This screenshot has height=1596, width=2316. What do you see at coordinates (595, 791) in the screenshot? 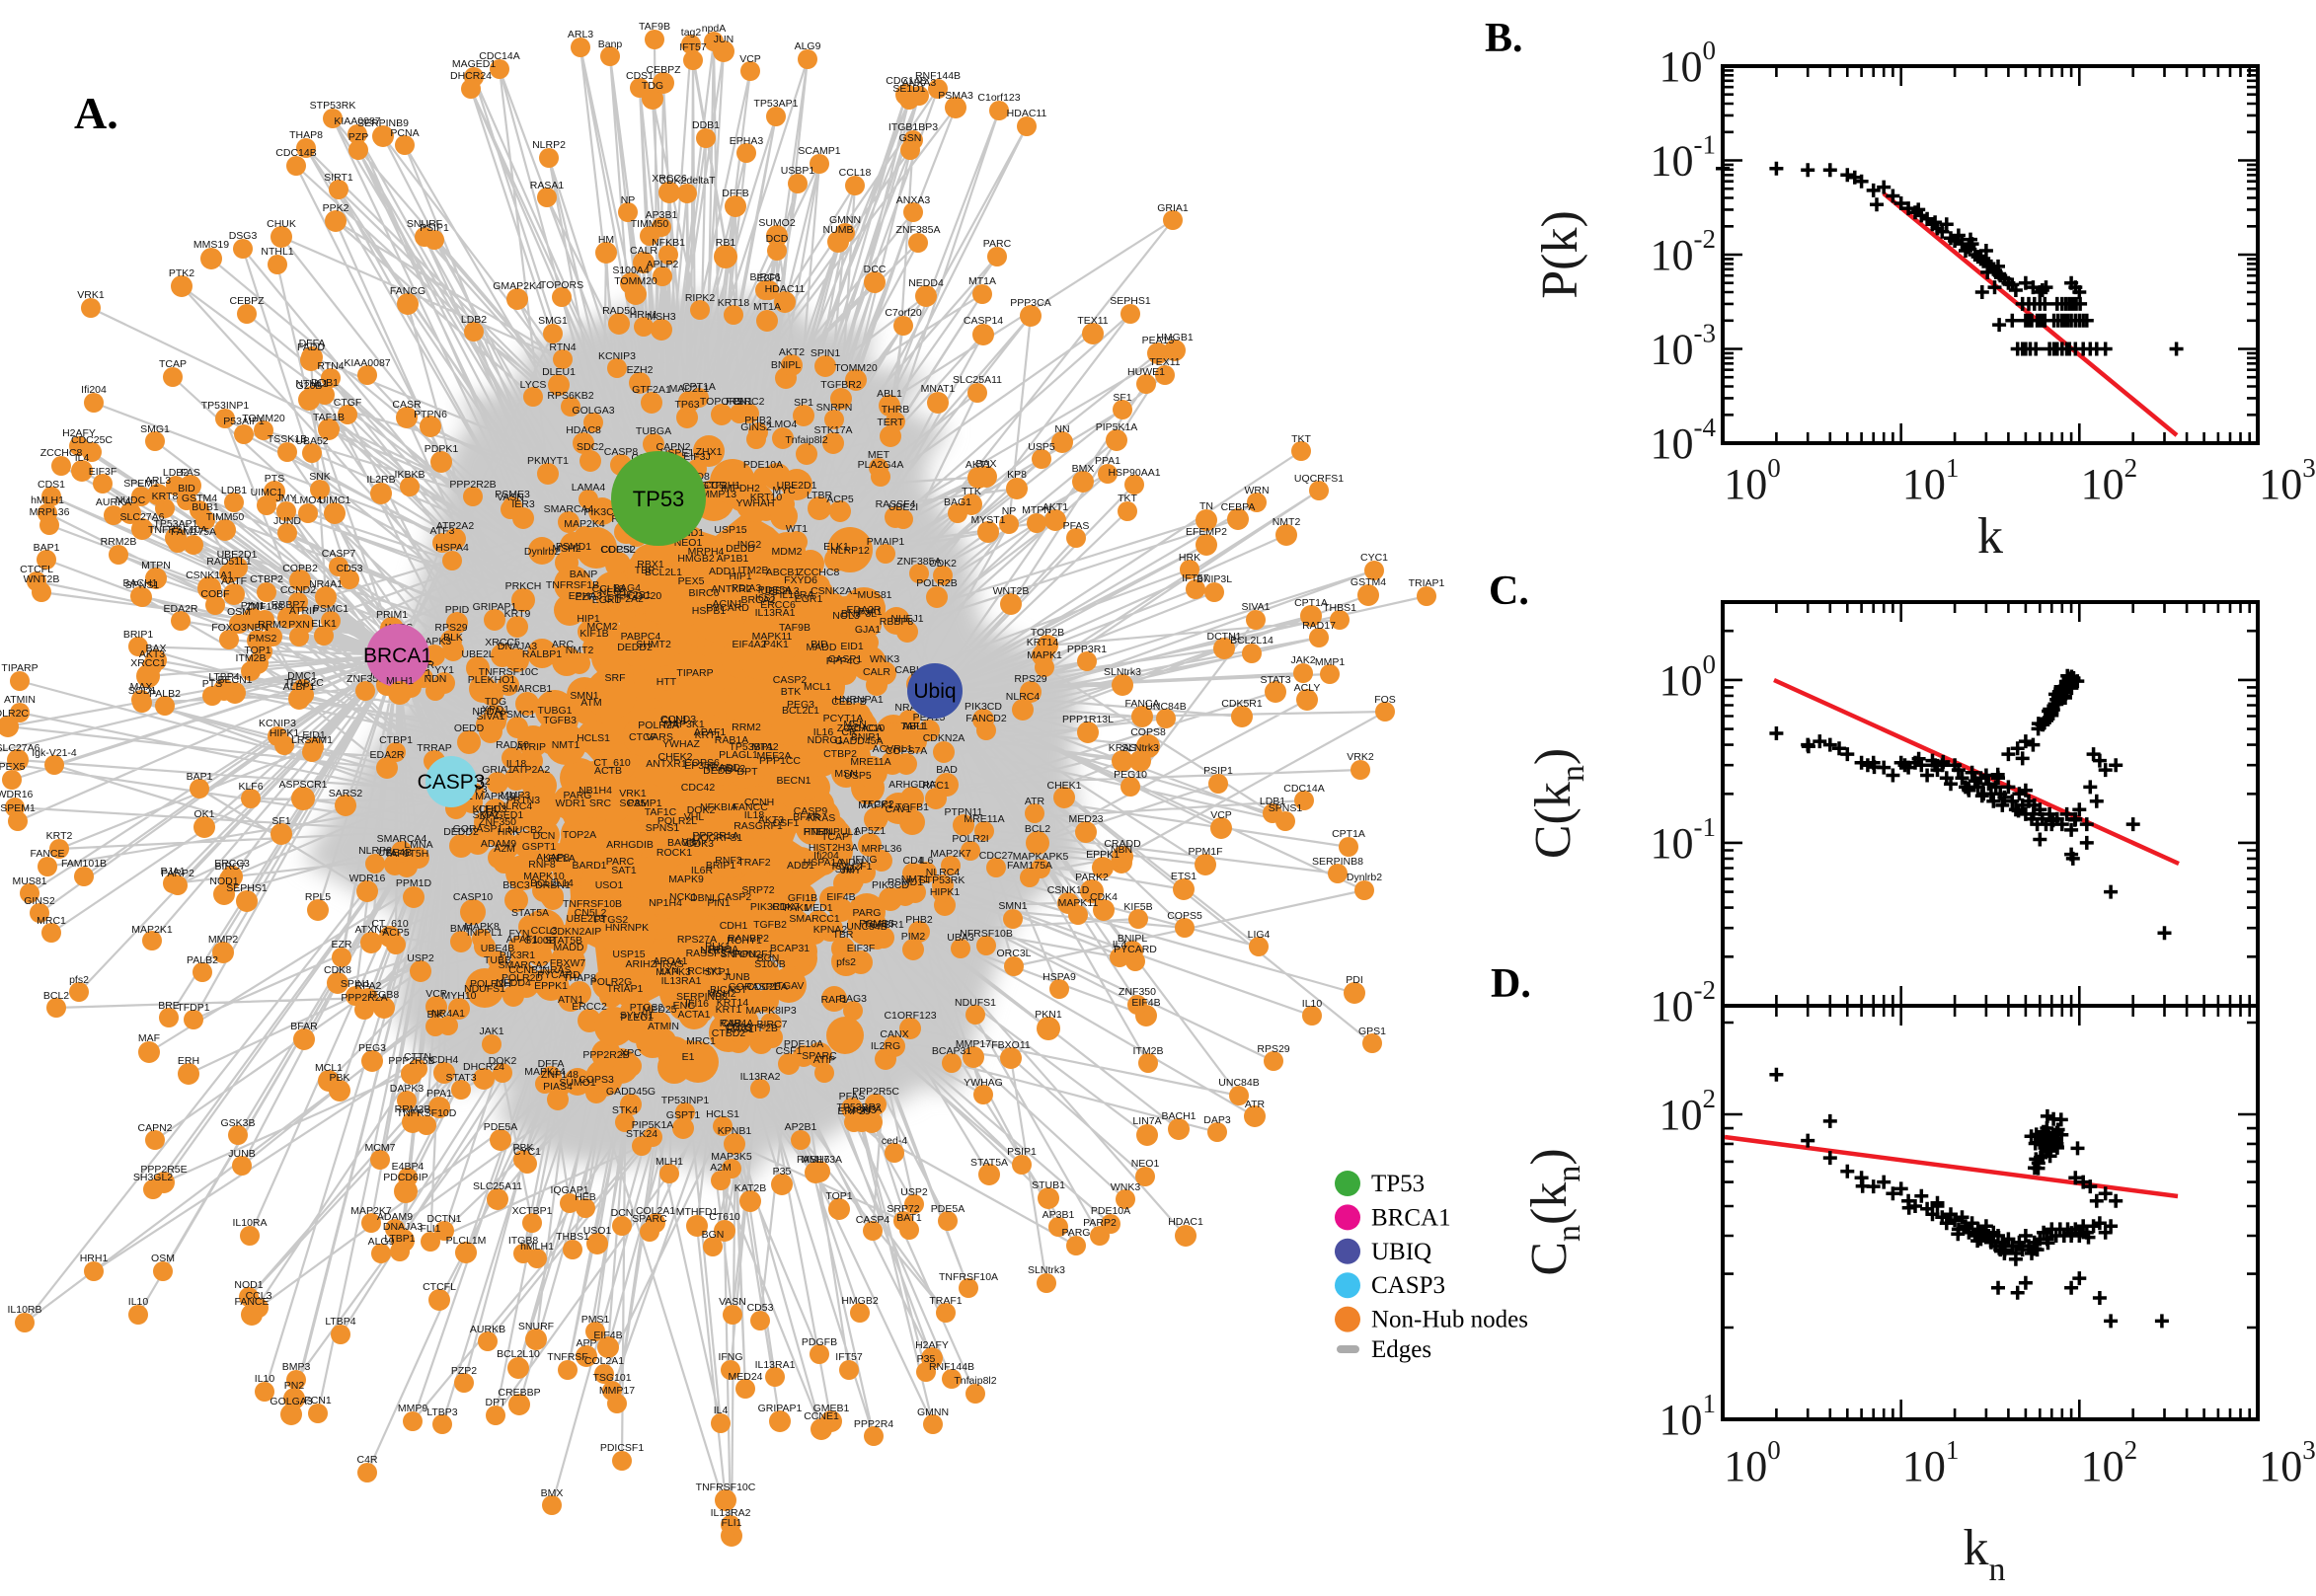
I see `svg-text: NB1H4` at bounding box center [595, 791].